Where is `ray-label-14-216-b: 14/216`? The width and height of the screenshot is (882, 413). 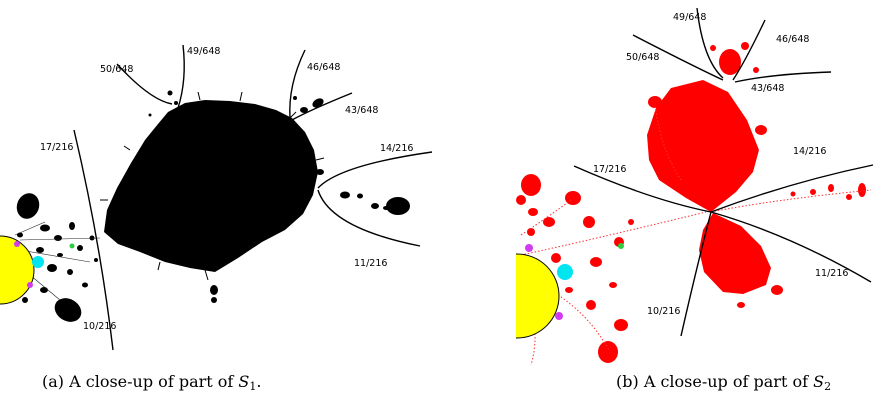
ray-label-14-216-b: 14/216 is located at coordinates (809, 151).